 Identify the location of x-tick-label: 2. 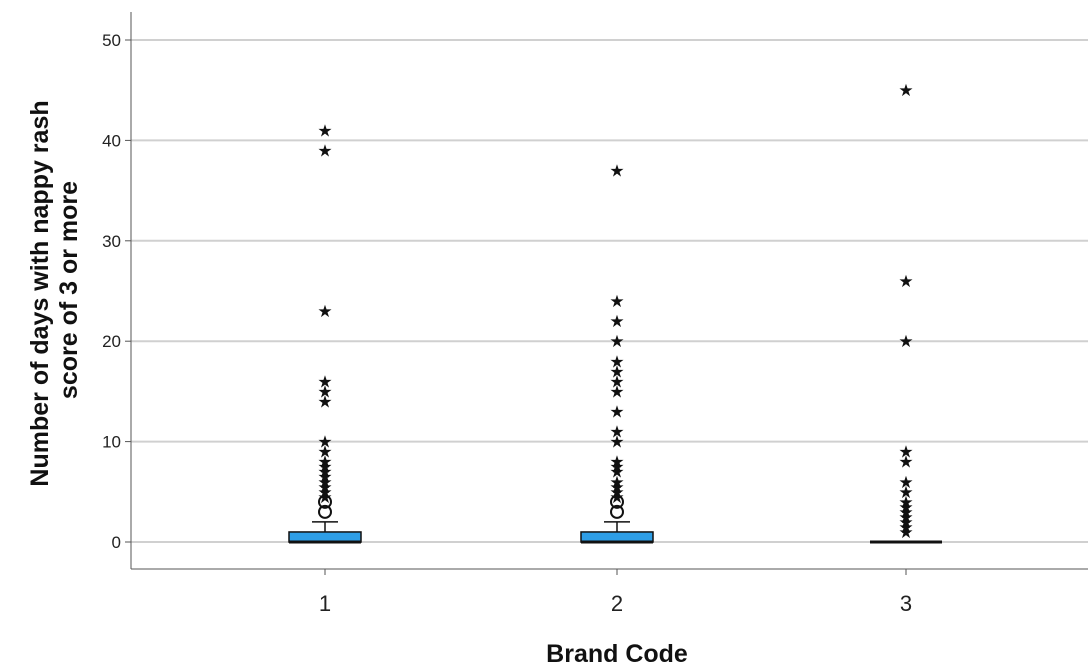
(617, 603).